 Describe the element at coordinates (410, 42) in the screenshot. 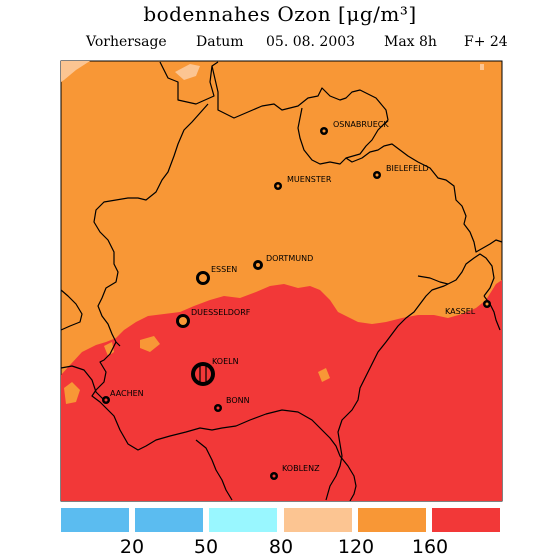

I see `metric-label: Max 8h` at that location.